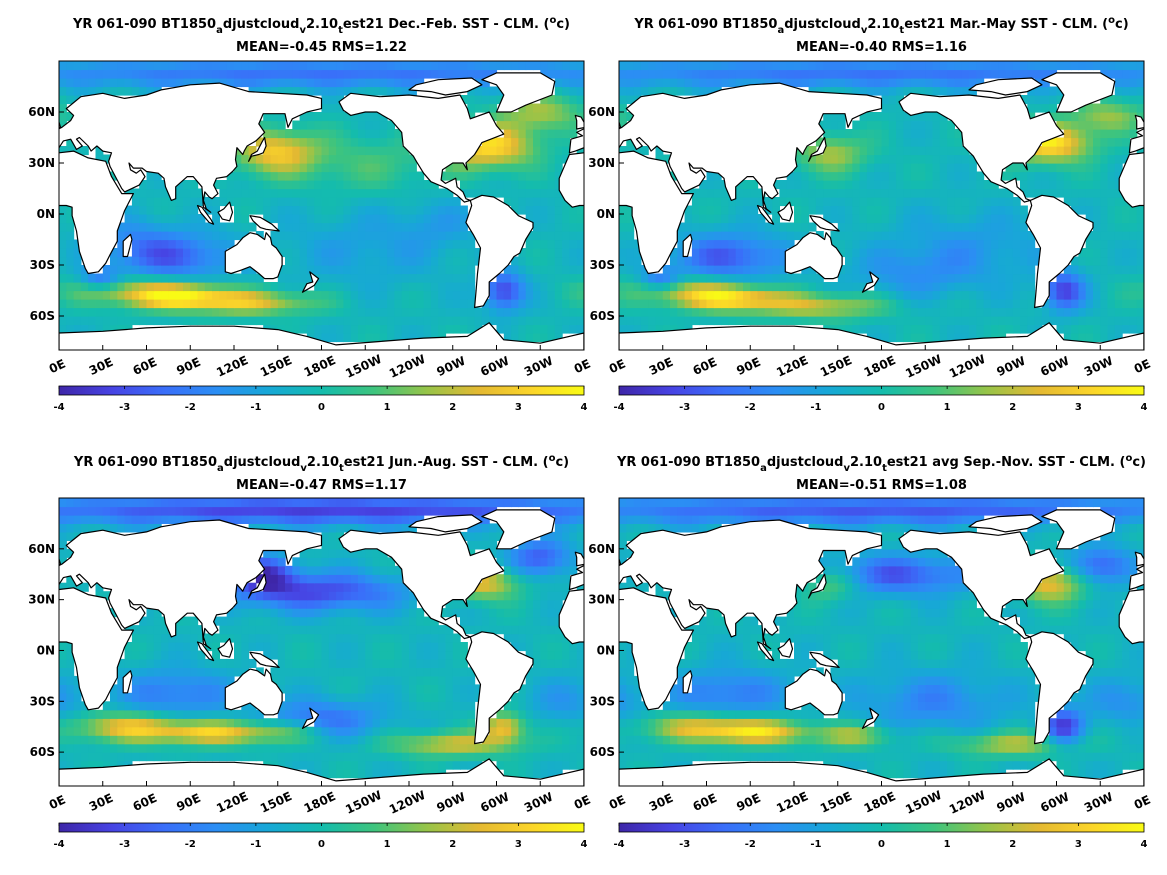 The width and height of the screenshot is (1167, 875). Describe the element at coordinates (765, 214) in the screenshot. I see `land-sumatra` at that location.